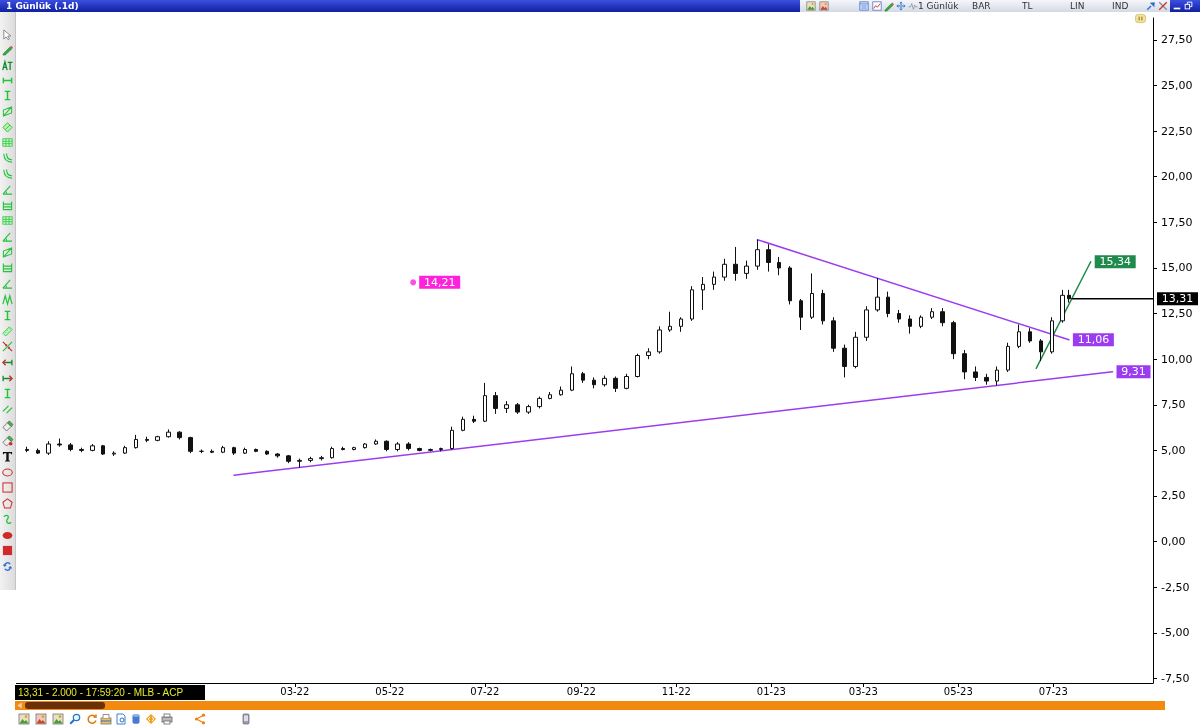  I want to click on y-tick-label: 17,50, so click(1177, 222).